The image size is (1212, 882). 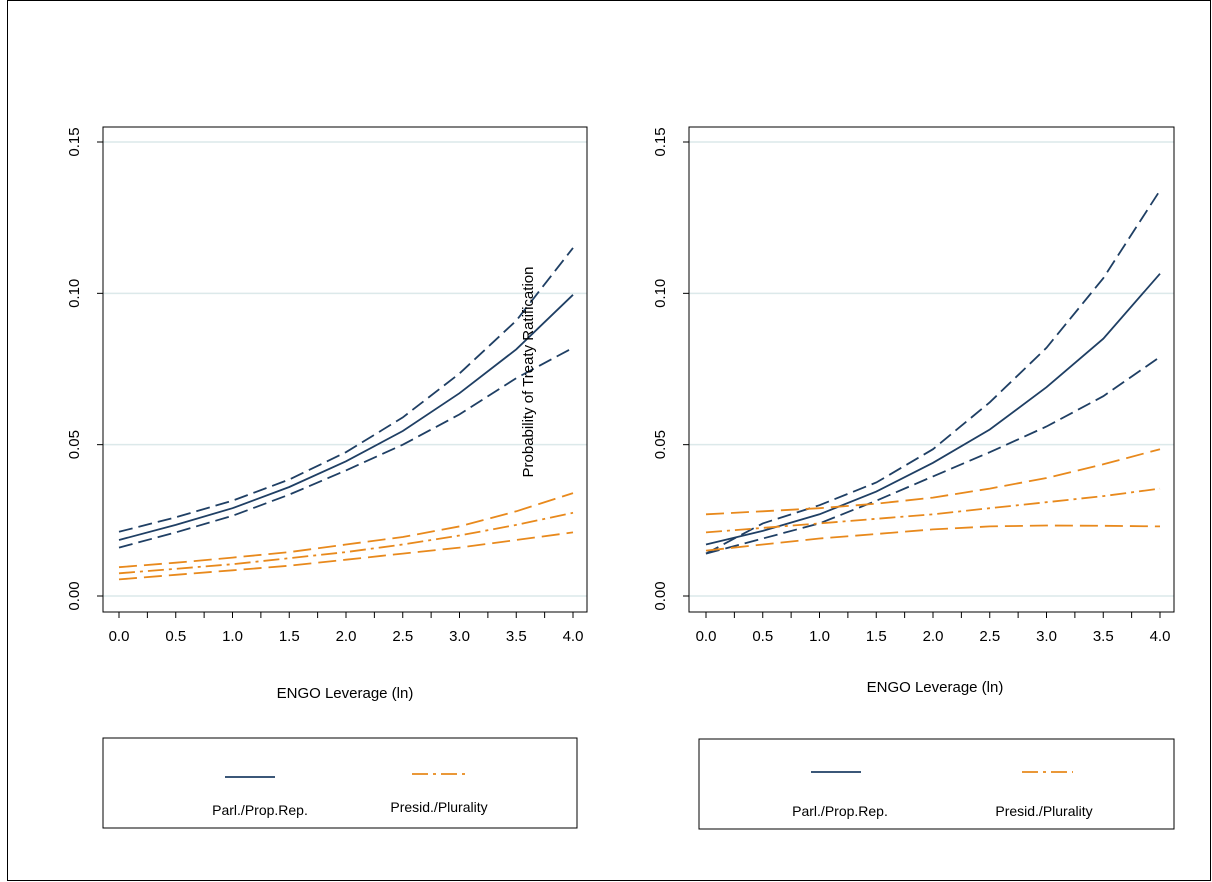 What do you see at coordinates (935, 687) in the screenshot?
I see `right-x-axis-label: ENGO Leverage (ln)` at bounding box center [935, 687].